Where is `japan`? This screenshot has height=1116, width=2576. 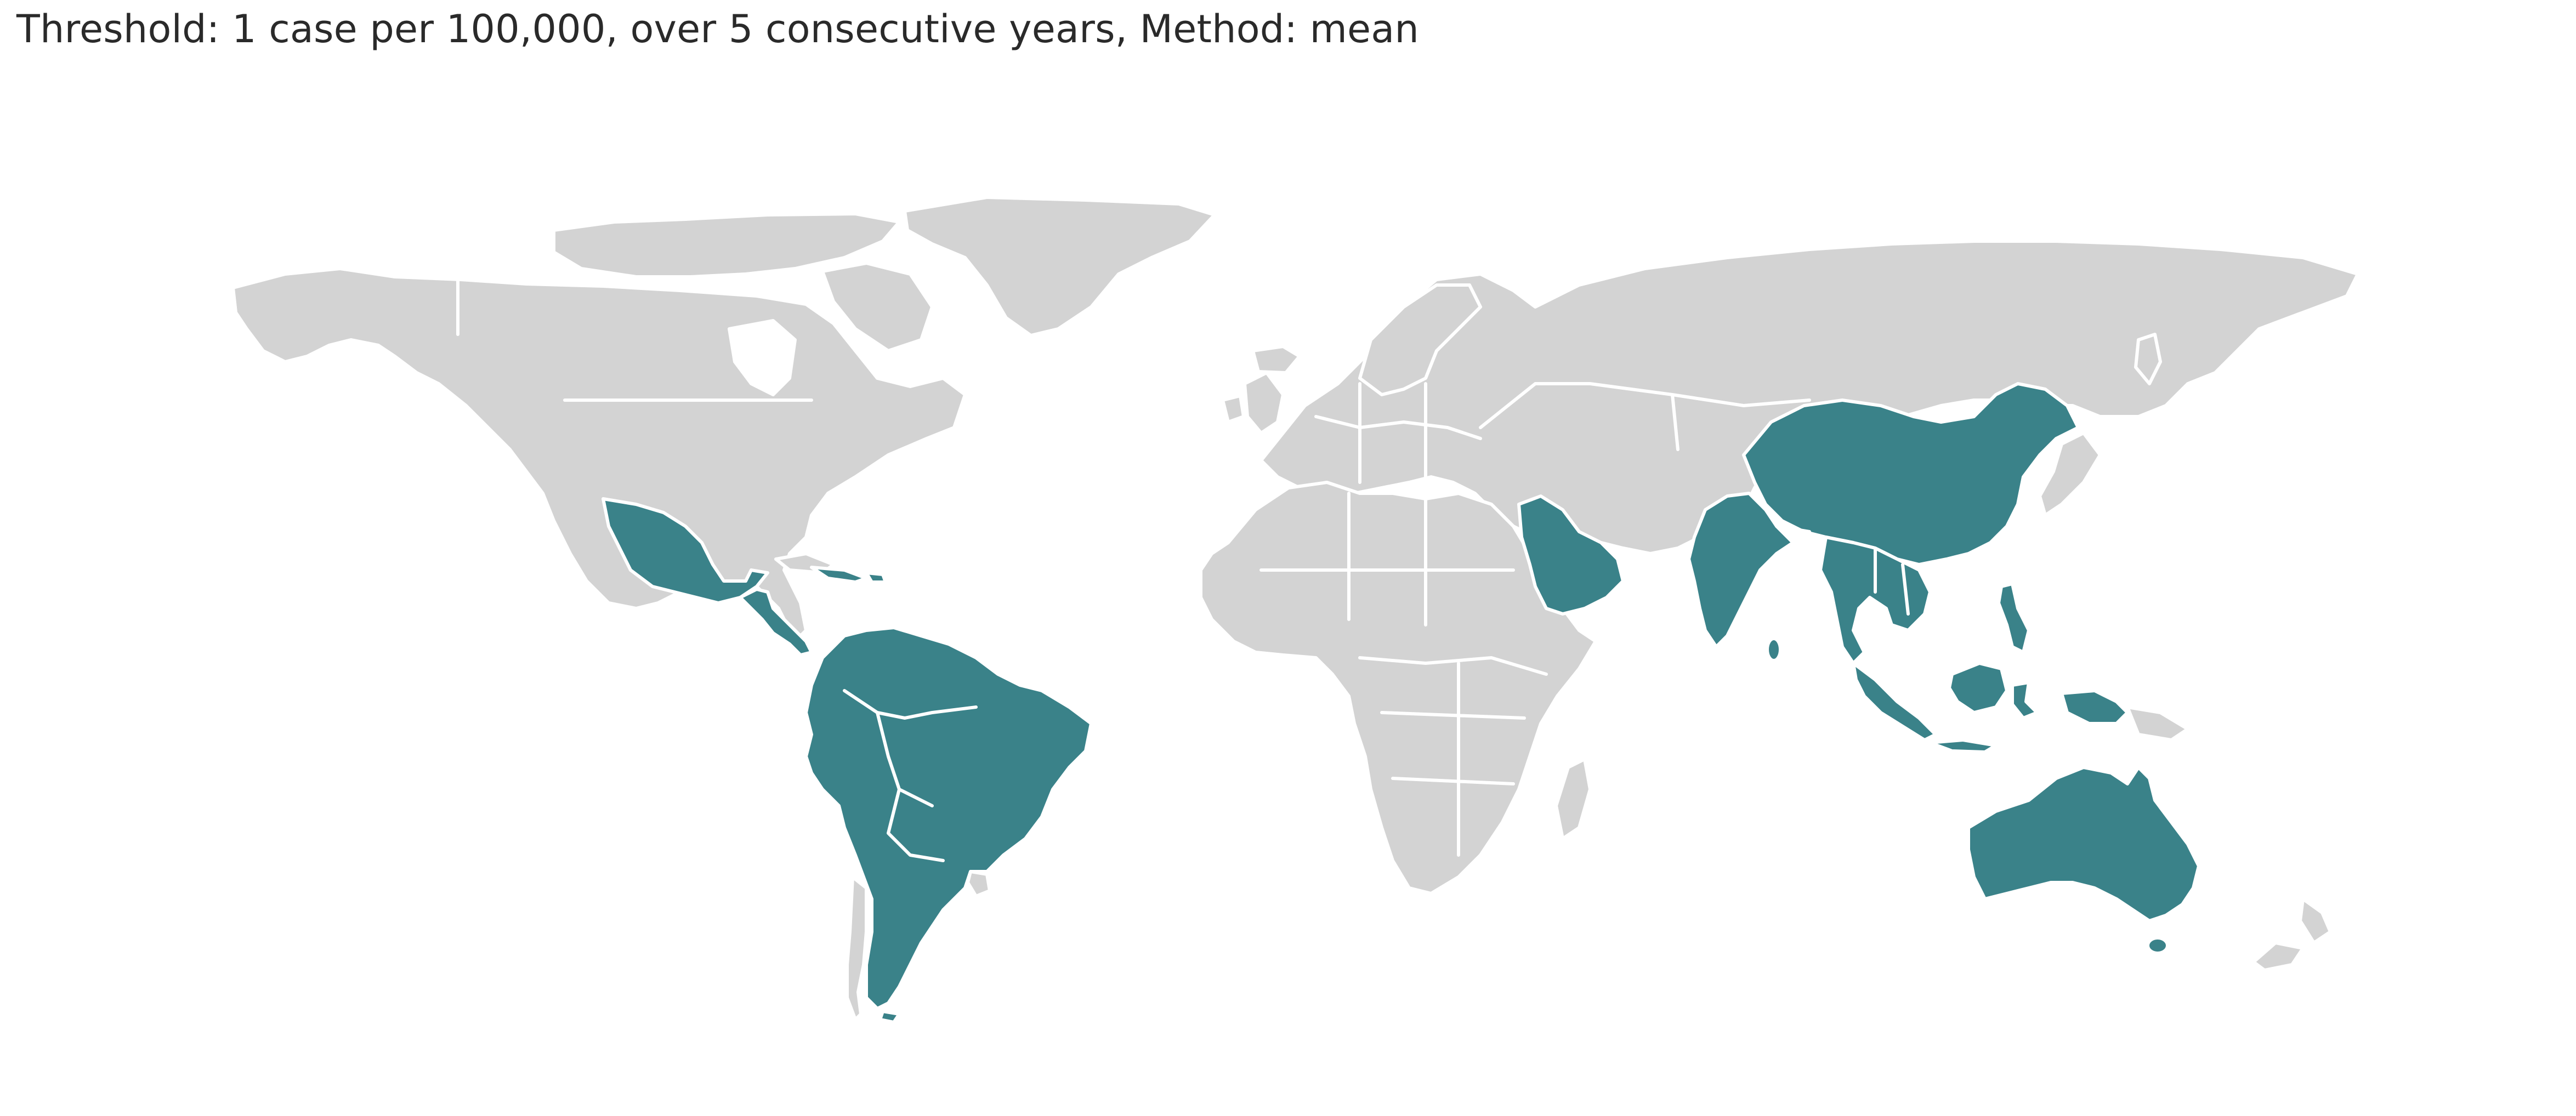 japan is located at coordinates (2070, 474).